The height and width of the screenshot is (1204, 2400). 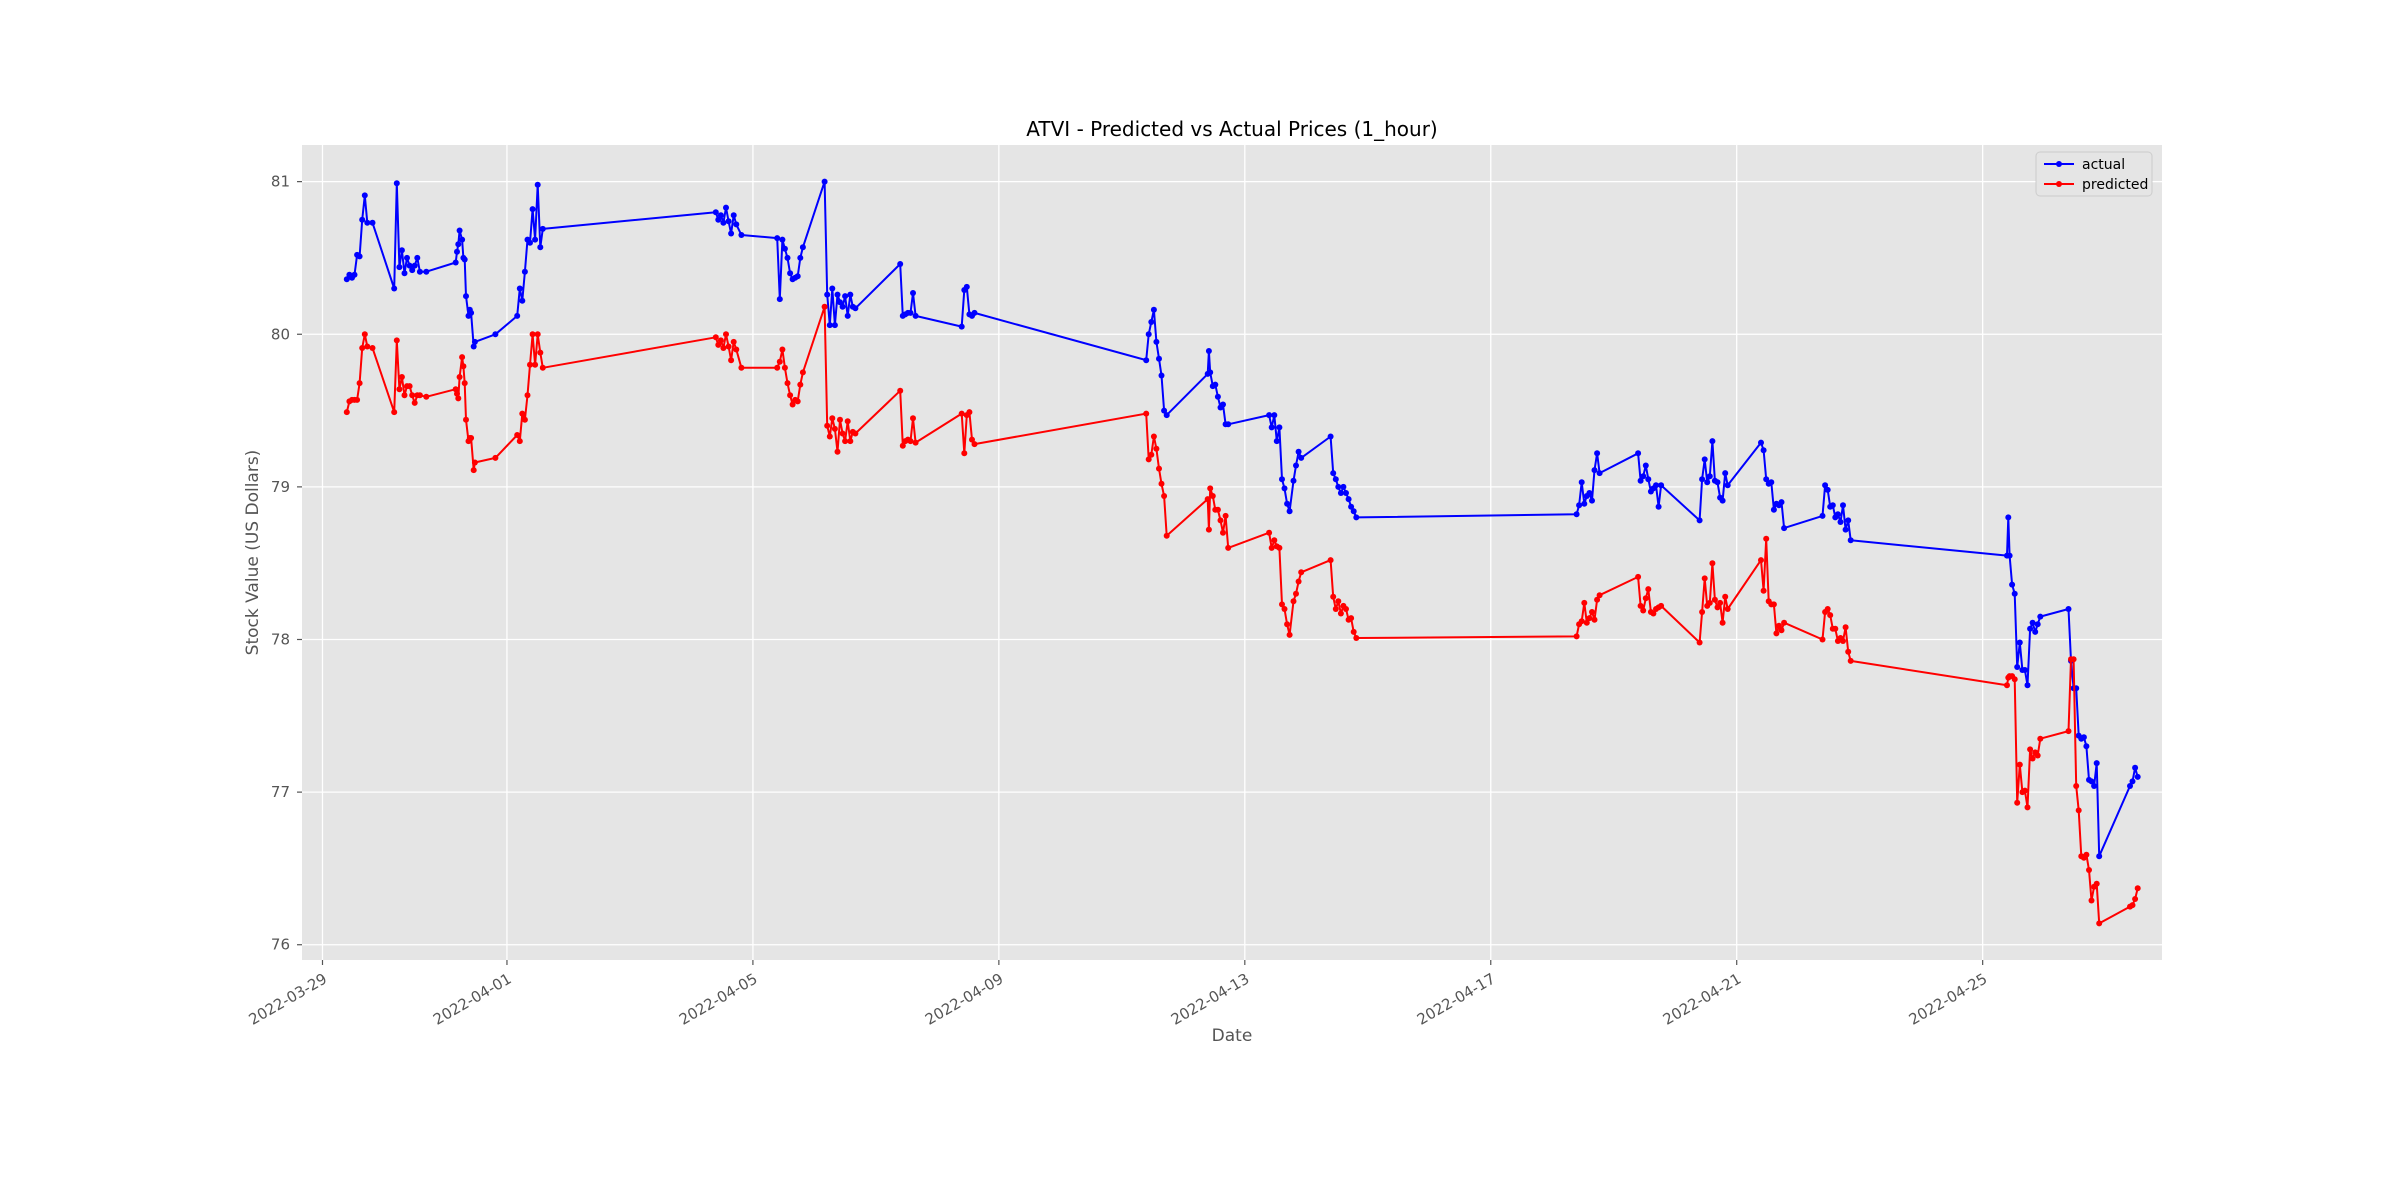 What do you see at coordinates (253, 553) in the screenshot?
I see `y-axis-label: Stock Value (US Dollars)` at bounding box center [253, 553].